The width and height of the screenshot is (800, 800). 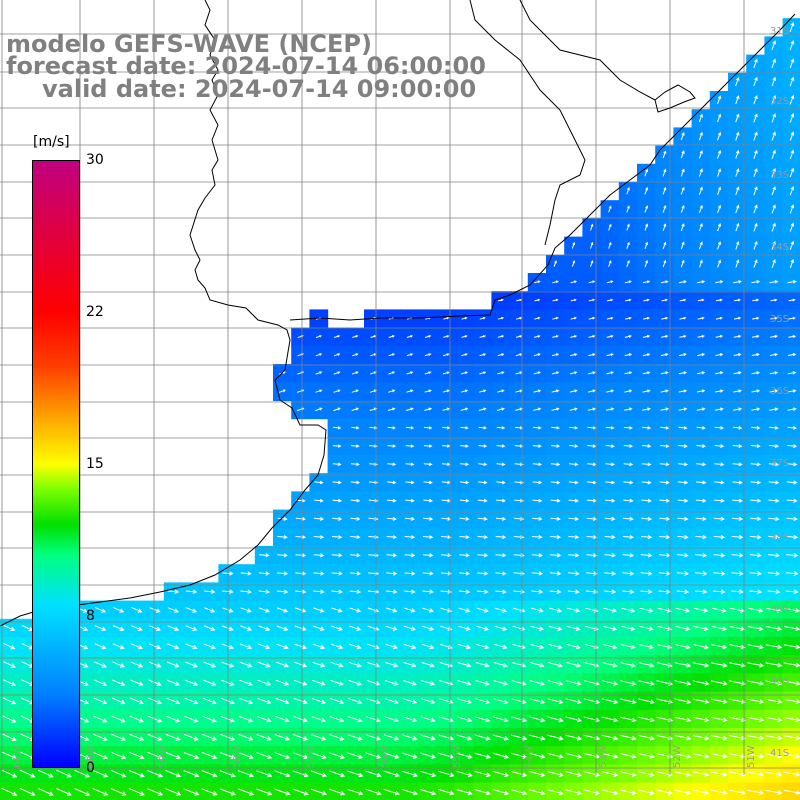 What do you see at coordinates (17, 756) in the screenshot?
I see `longitude-label: 61W` at bounding box center [17, 756].